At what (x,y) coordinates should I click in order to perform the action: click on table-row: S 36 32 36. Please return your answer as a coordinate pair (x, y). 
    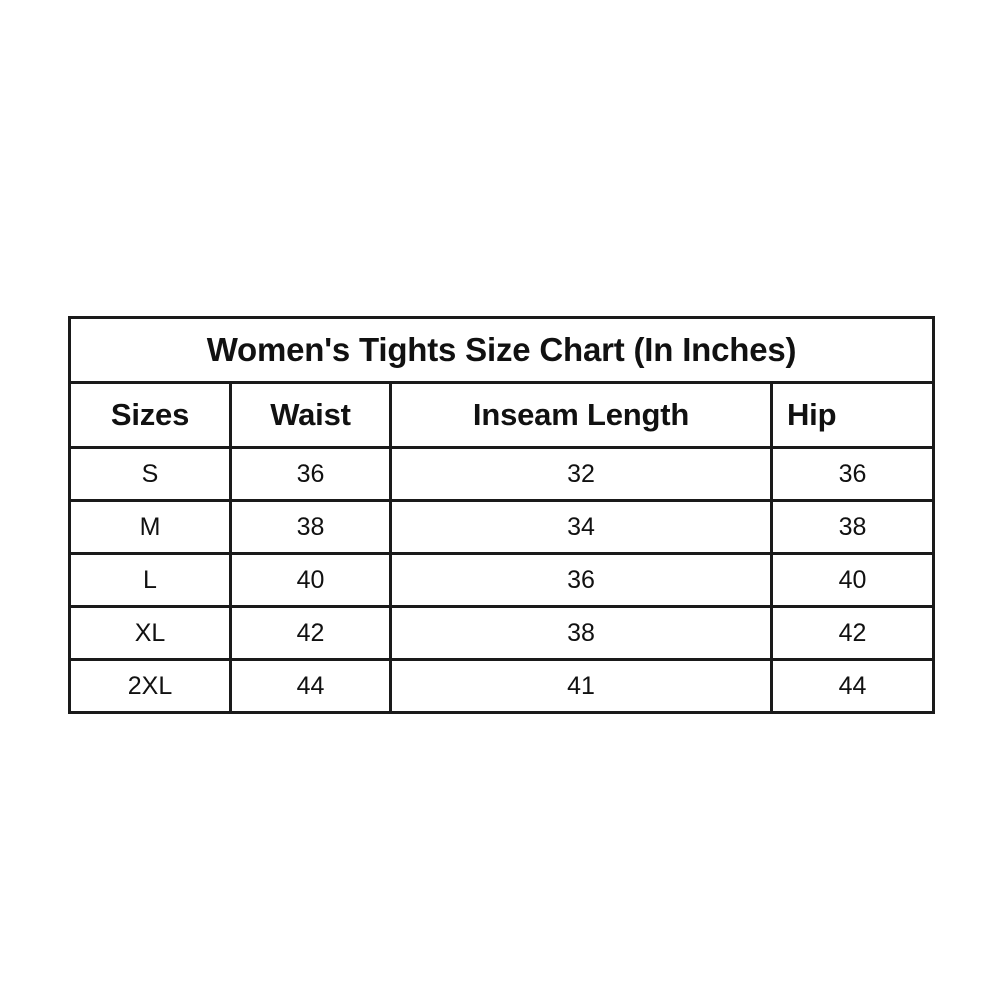
    Looking at the image, I should click on (502, 474).